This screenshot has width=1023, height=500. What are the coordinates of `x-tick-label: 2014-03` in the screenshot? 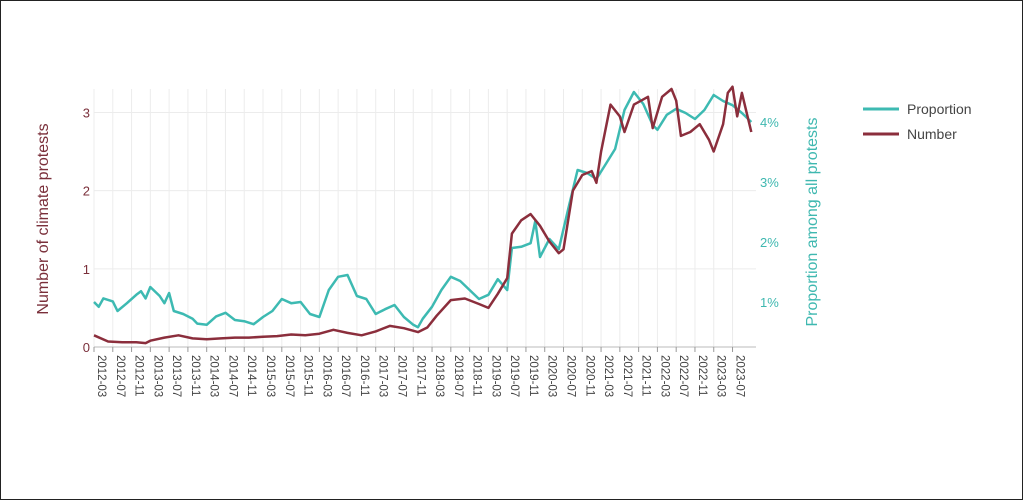 It's located at (214, 376).